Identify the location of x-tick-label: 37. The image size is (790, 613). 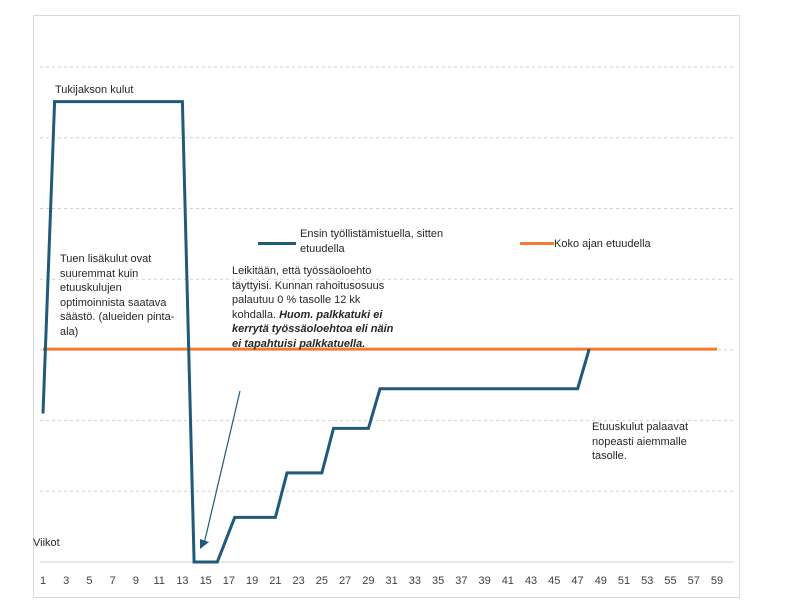
(461, 581).